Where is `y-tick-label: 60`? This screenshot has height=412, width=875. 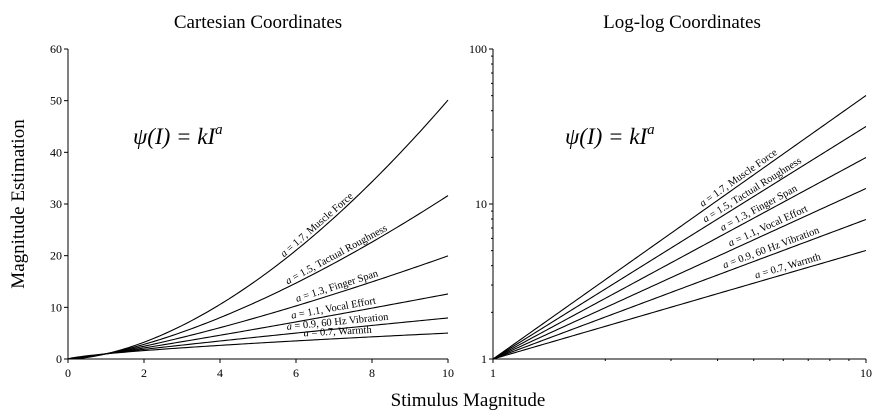
y-tick-label: 60 is located at coordinates (56, 49).